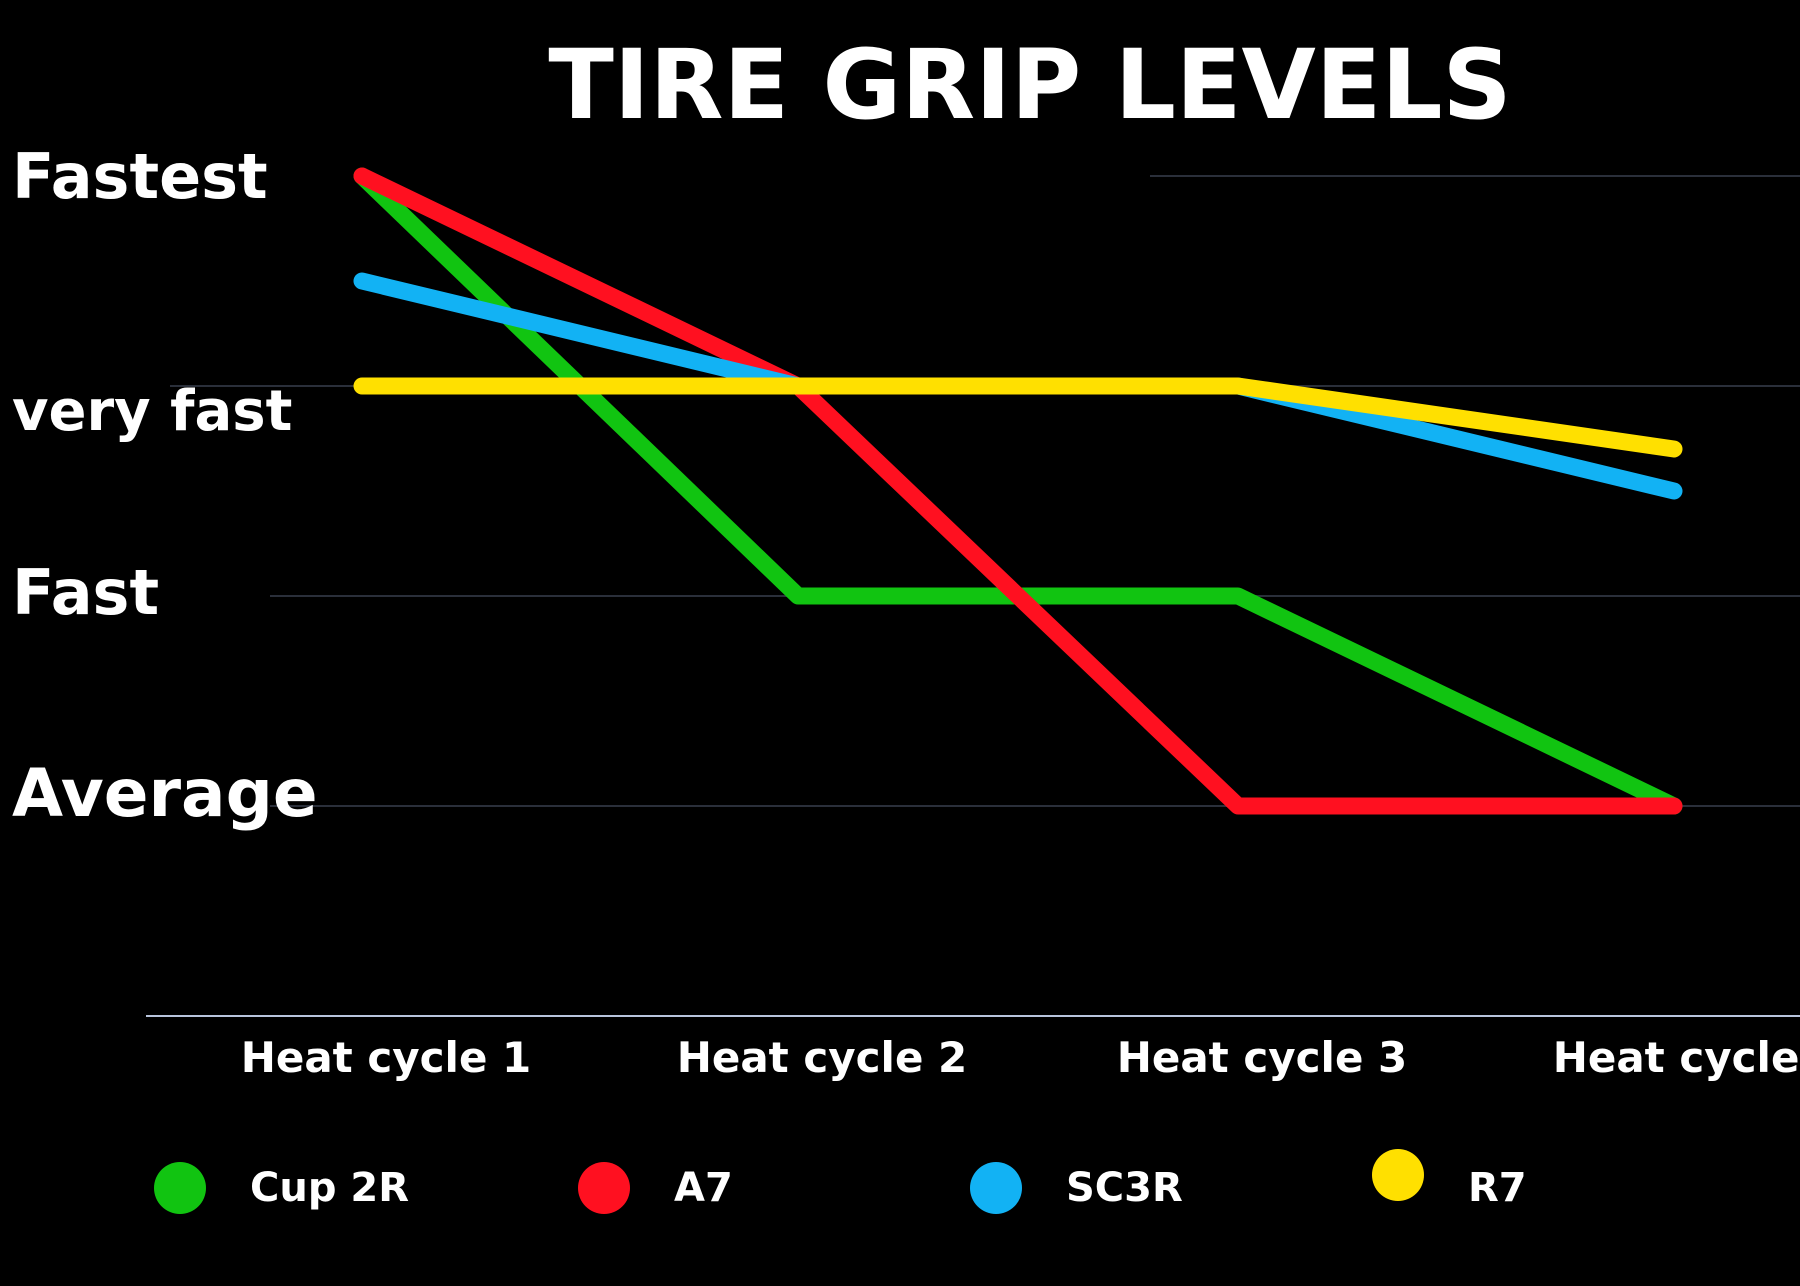  Describe the element at coordinates (1676, 1057) in the screenshot. I see `x-tick-label: Heat cycle 4` at that location.